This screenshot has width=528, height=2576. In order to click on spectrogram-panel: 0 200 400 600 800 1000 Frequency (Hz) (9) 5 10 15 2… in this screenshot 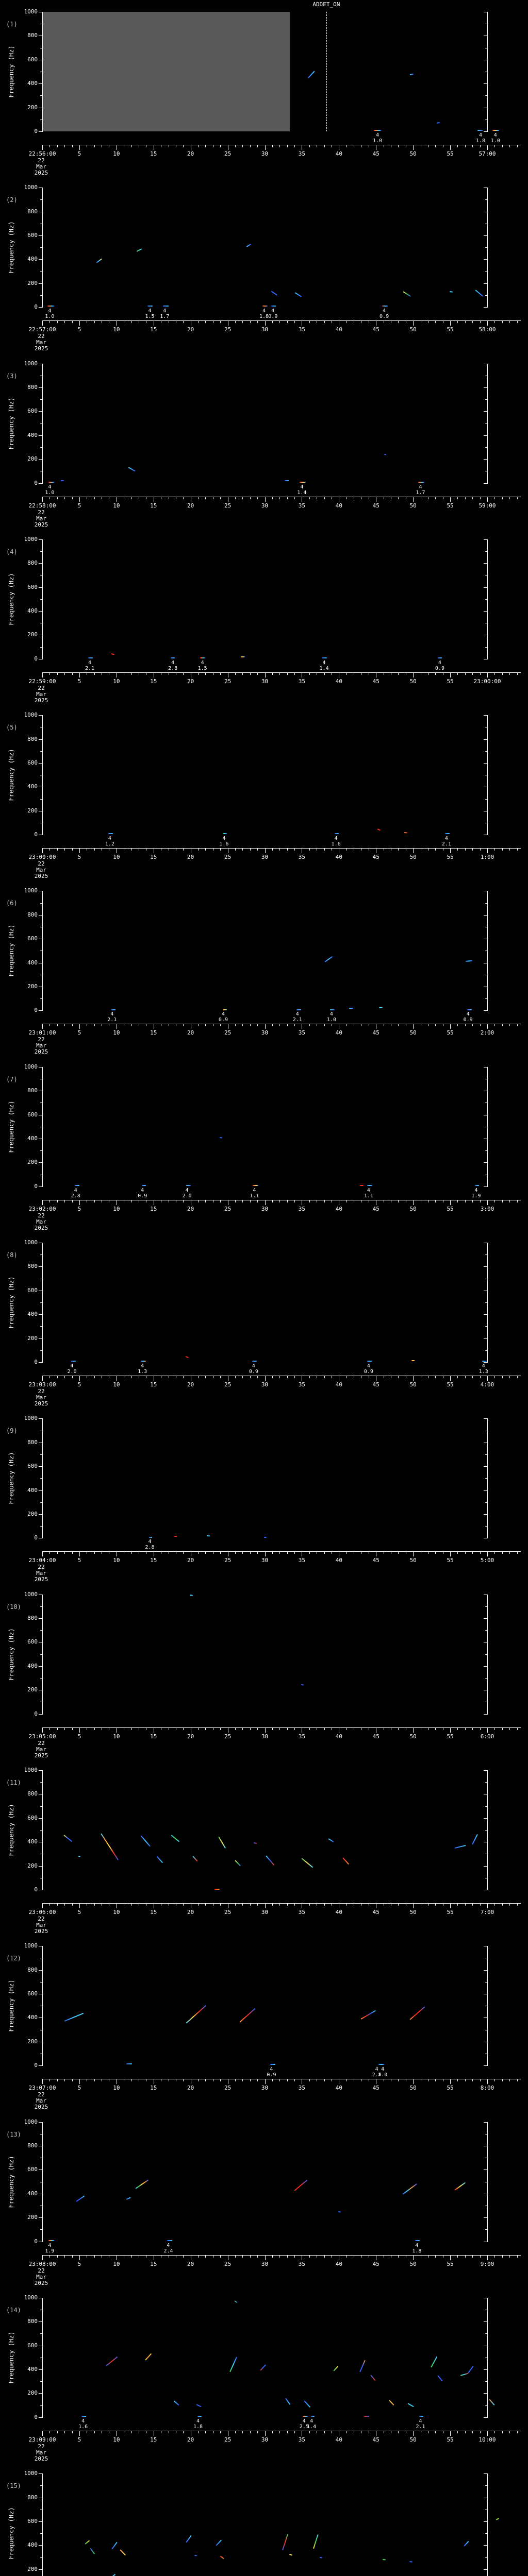, I will do `click(264, 1494)`.